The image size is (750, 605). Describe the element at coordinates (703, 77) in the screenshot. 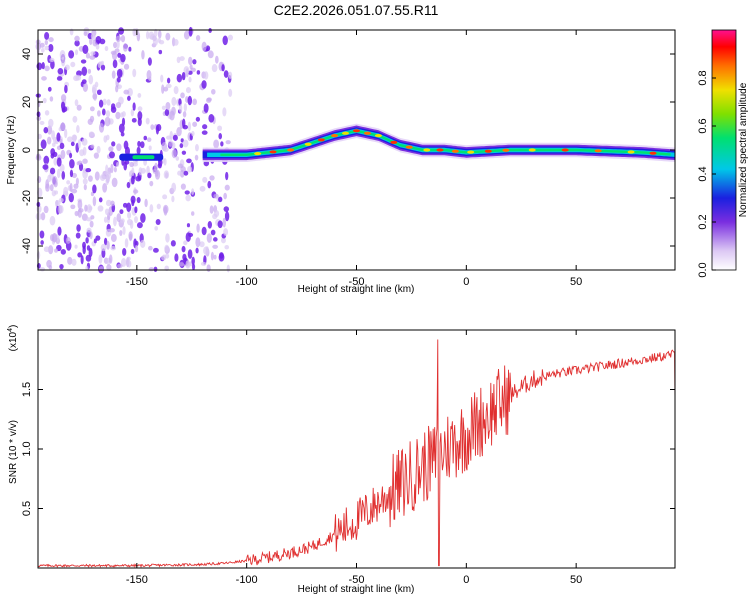

I see `colorbar-tick-label: 0.8` at that location.